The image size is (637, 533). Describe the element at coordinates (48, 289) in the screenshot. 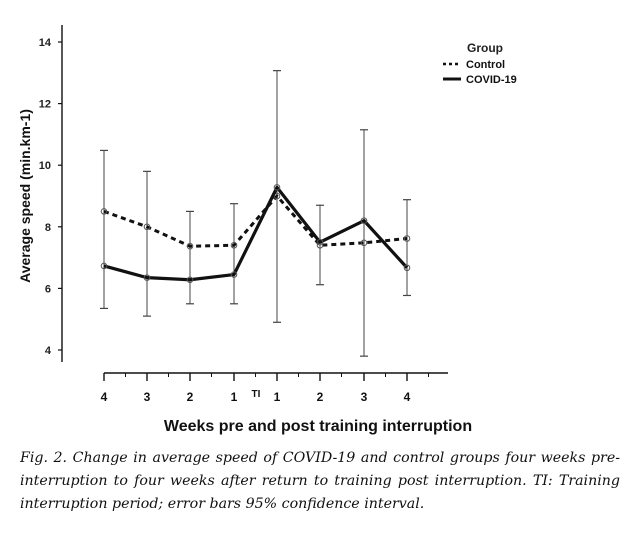

I see `y-tick-label: 6` at that location.